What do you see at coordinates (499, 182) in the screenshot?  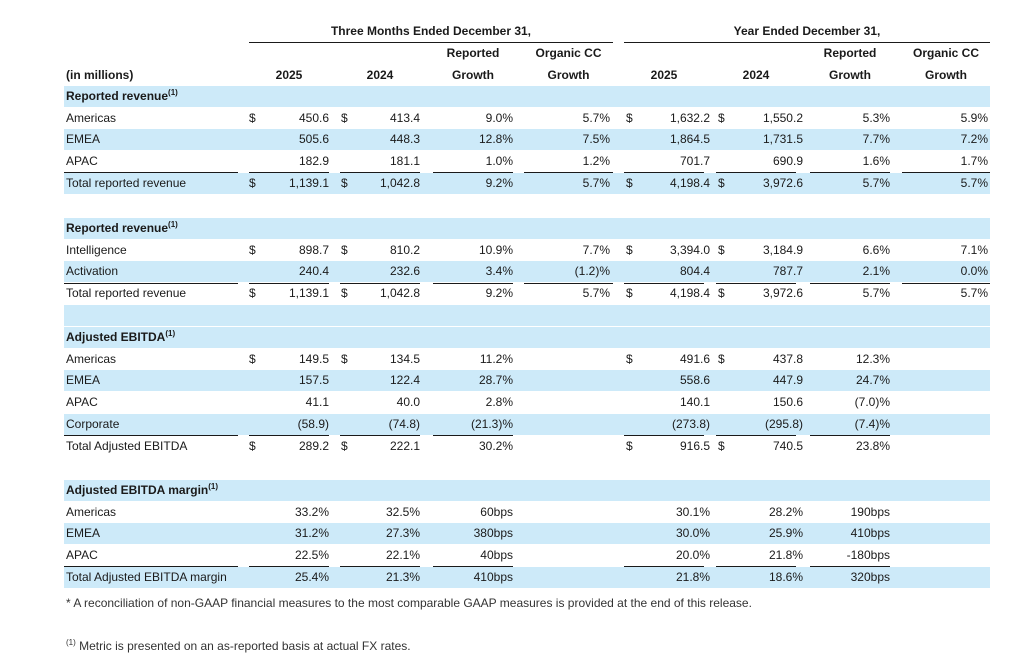 I see `table-cell-qrg: 9.2%` at bounding box center [499, 182].